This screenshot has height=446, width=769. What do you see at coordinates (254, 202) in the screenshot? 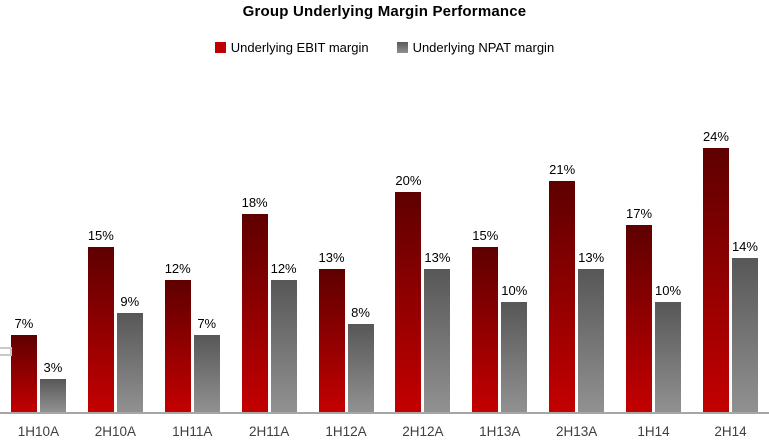
I see `data-label-ebit-2H11A: 18%` at bounding box center [254, 202].